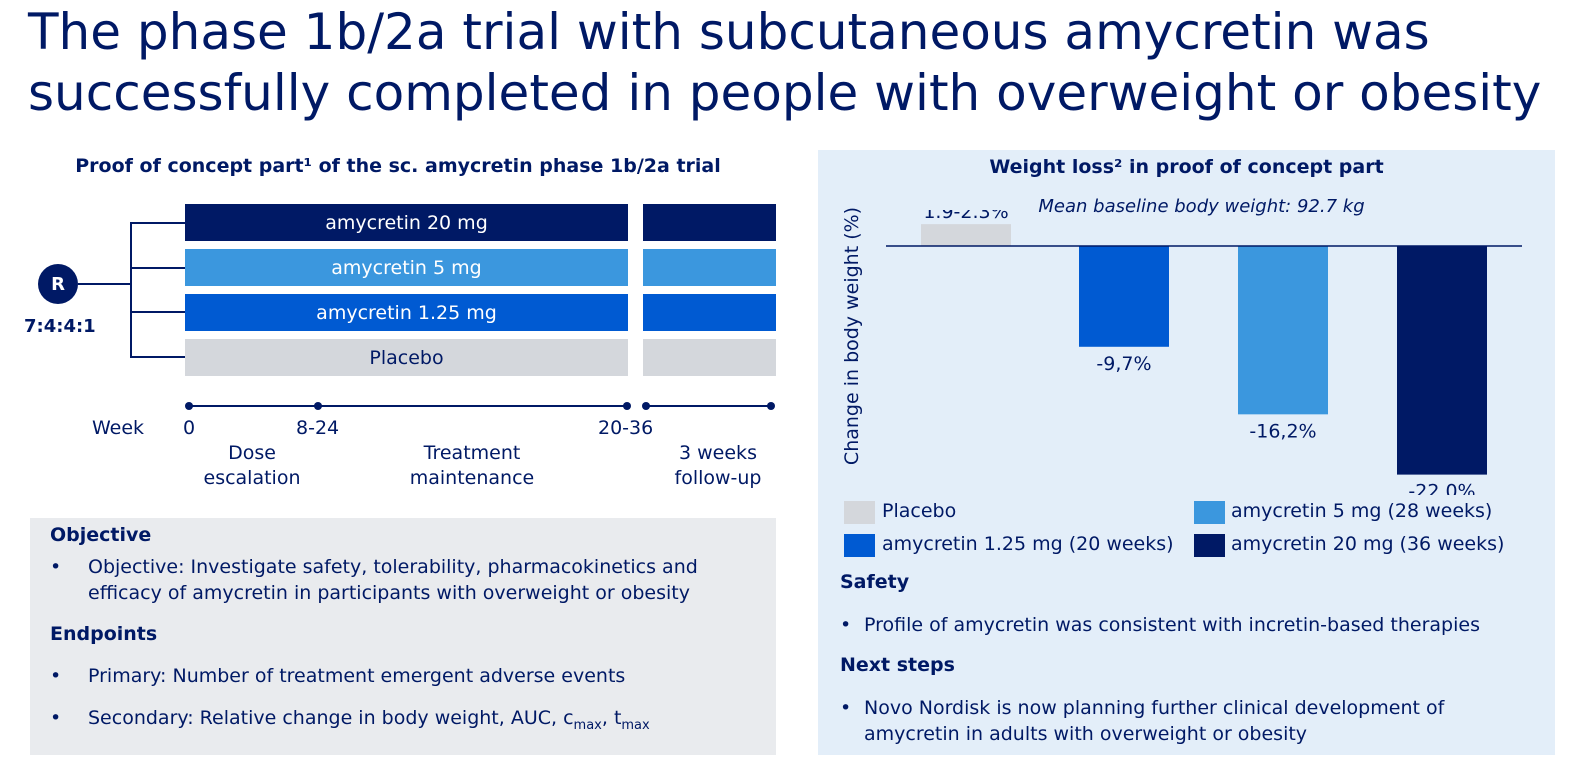  I want to click on chart-data-label-3: -22,0%, so click(1441, 488).